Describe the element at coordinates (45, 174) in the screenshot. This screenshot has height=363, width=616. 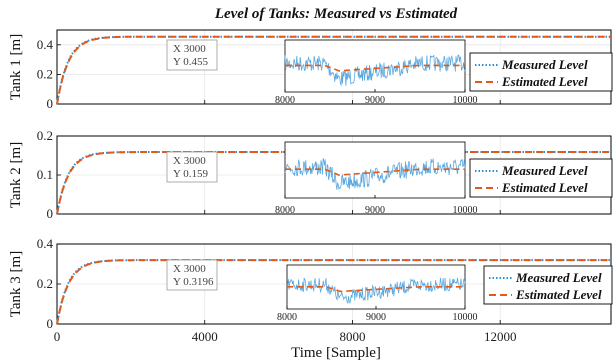
I see `y-tick-label: 0.1` at that location.